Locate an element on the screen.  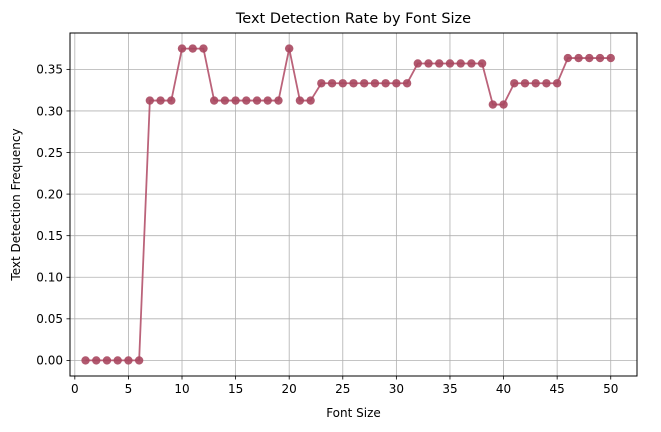
x-tick-label: 40 is located at coordinates (503, 389).